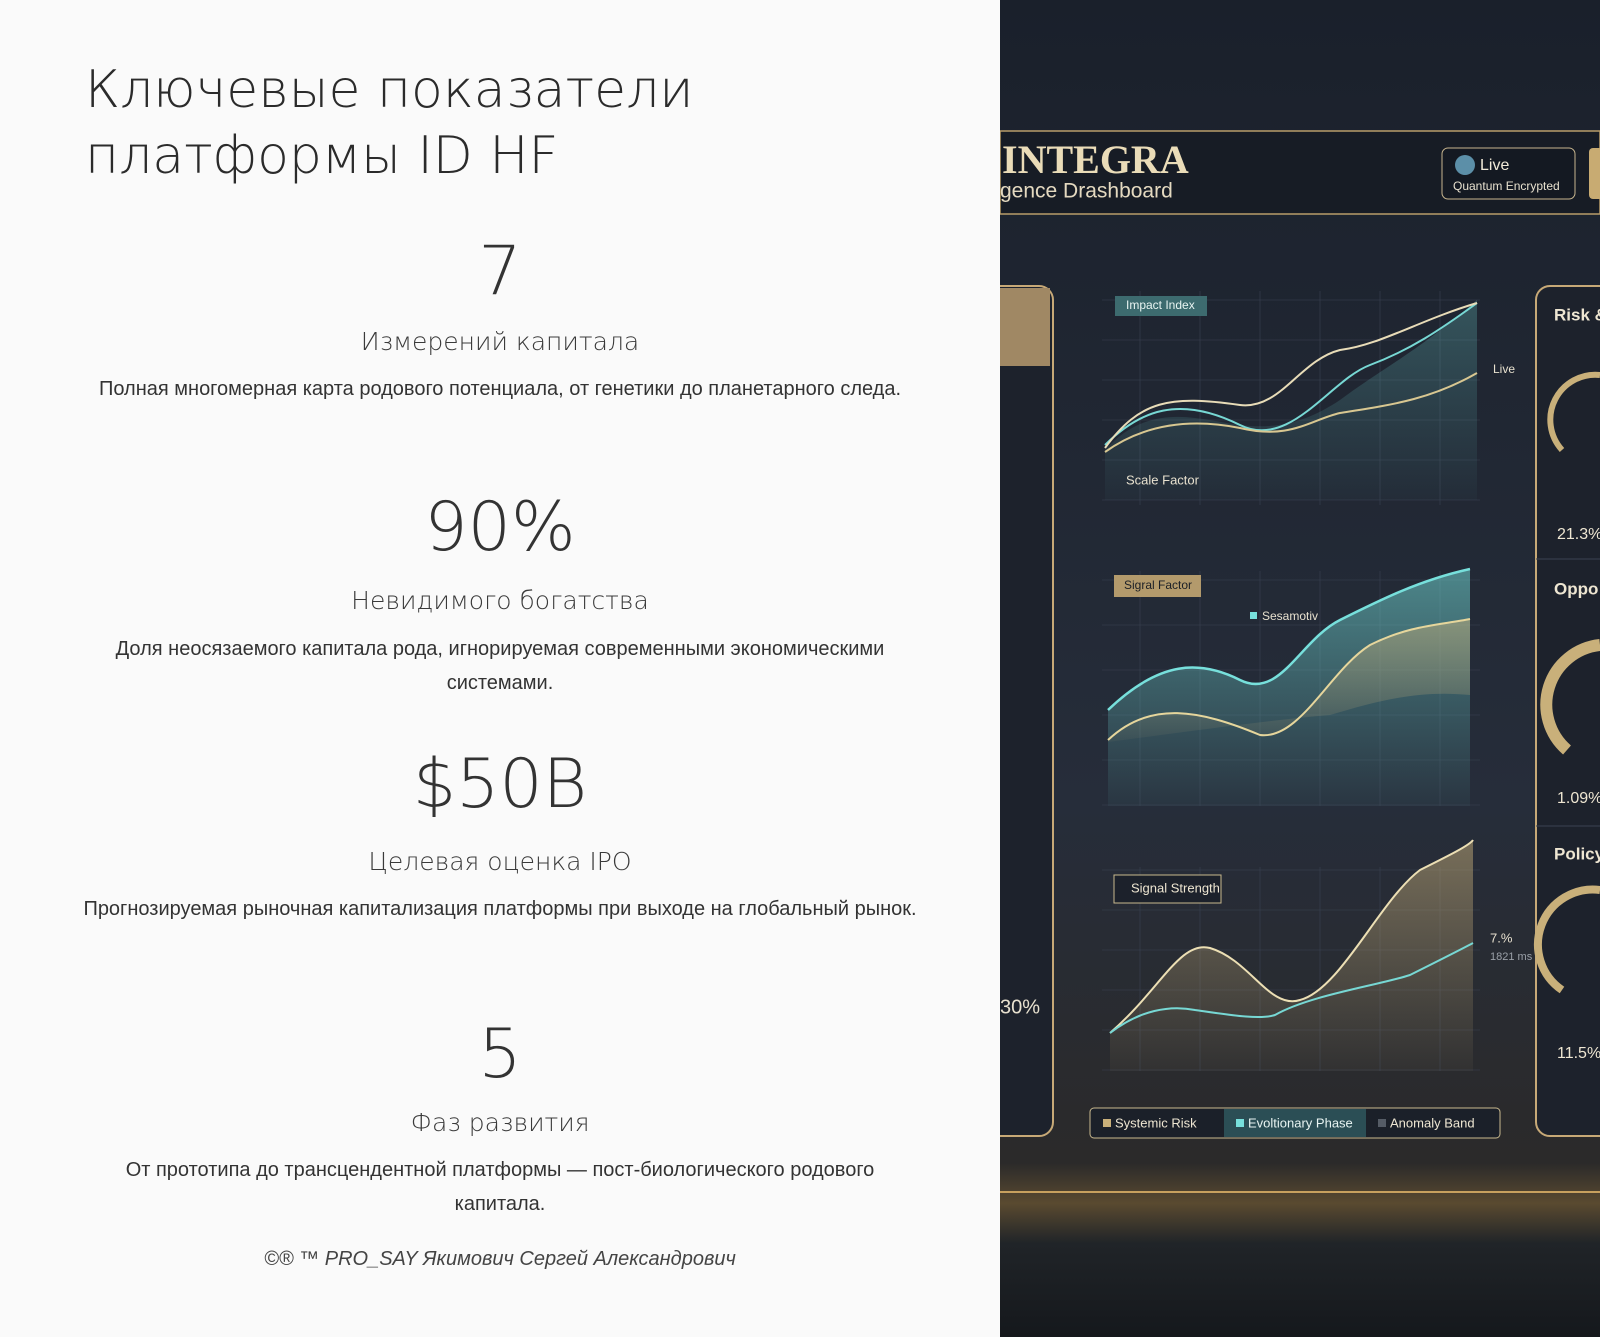 This screenshot has width=1600, height=1337. Describe the element at coordinates (1578, 534) in the screenshot. I see `panel-value: 21.3%` at that location.